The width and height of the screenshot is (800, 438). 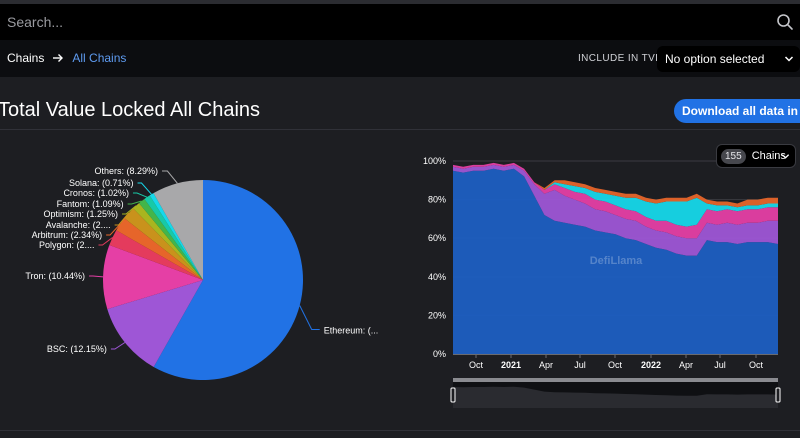 I want to click on range-slider-preview, so click(x=615, y=397).